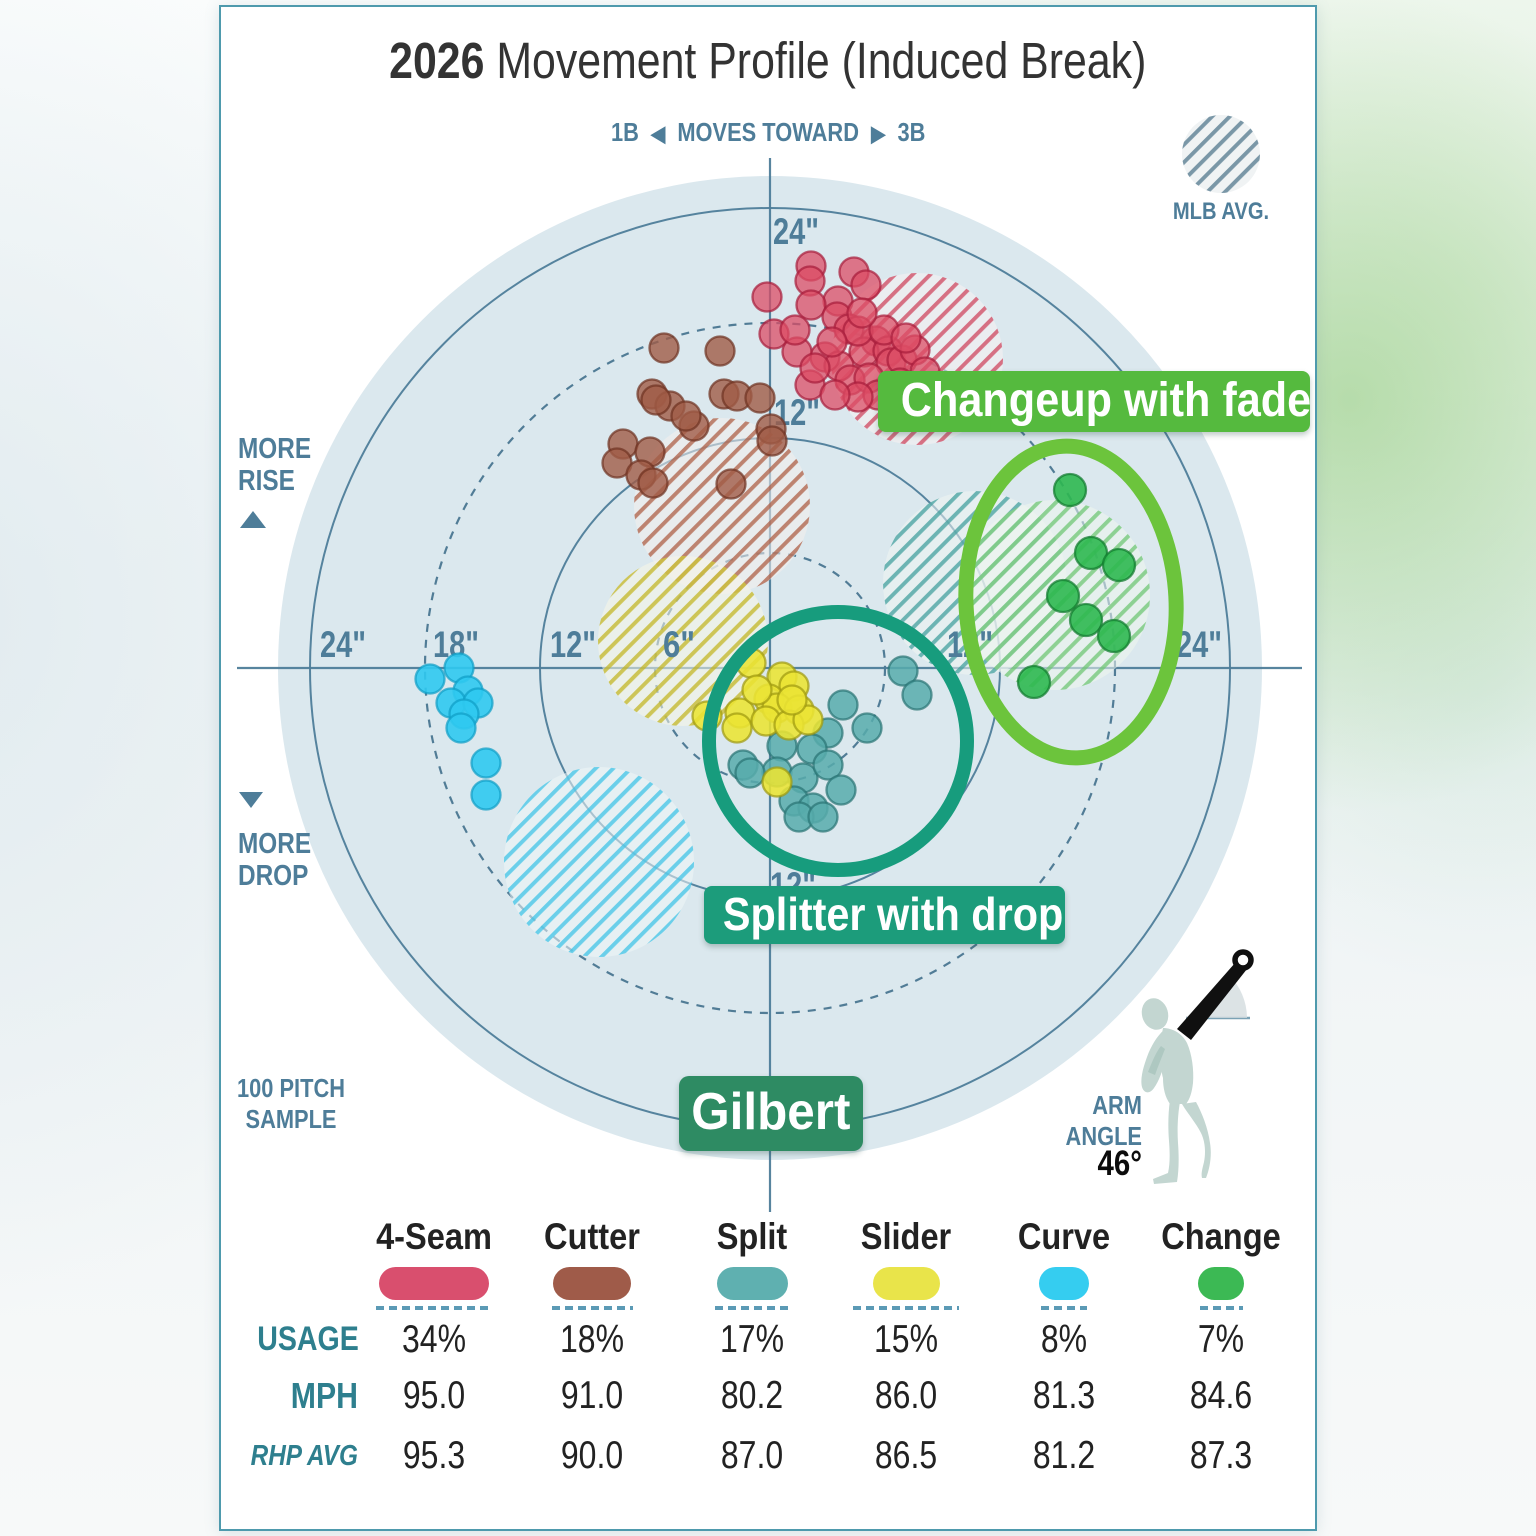 This screenshot has height=1536, width=1536. I want to click on svg-text: 12", so click(573, 644).